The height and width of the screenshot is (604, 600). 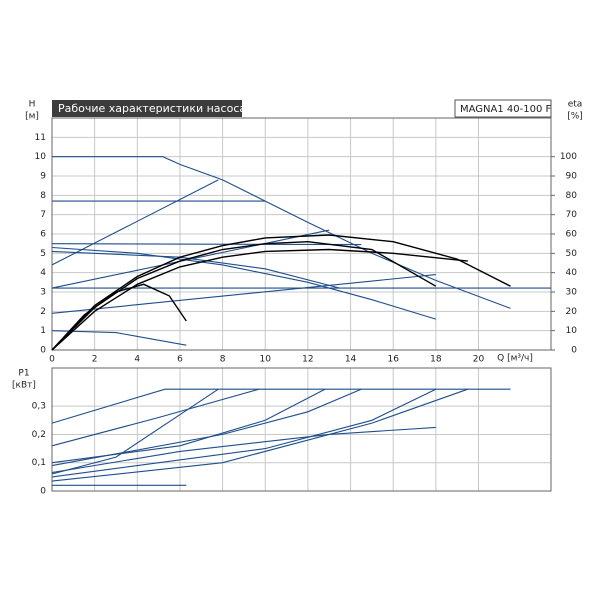 I want to click on y2-tick-label: 10, so click(x=572, y=331).